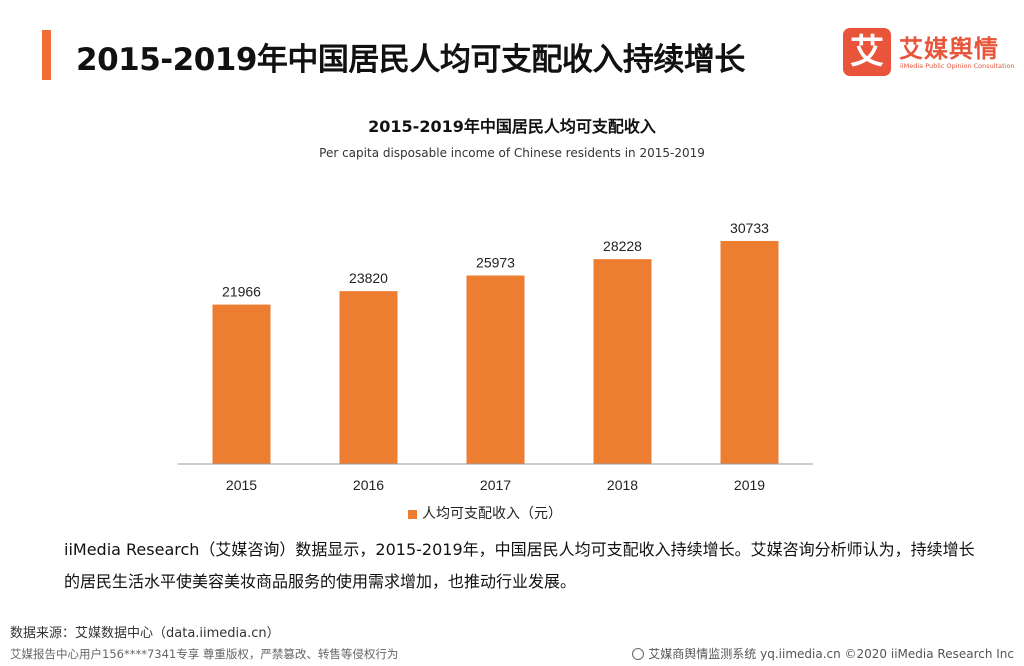 The width and height of the screenshot is (1024, 666). I want to click on legend-swatch, so click(412, 514).